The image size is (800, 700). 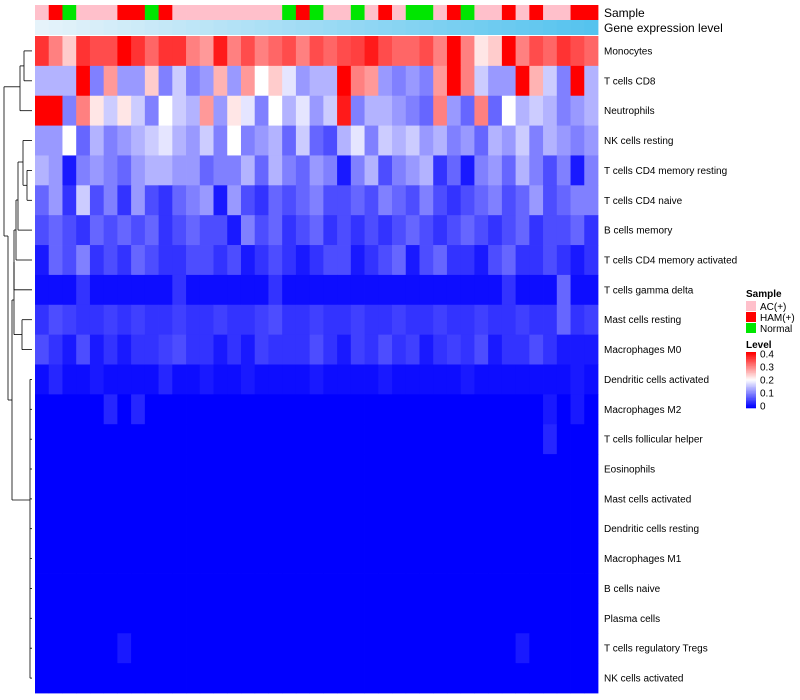 What do you see at coordinates (643, 410) in the screenshot?
I see `row-label: Macrophages M2` at bounding box center [643, 410].